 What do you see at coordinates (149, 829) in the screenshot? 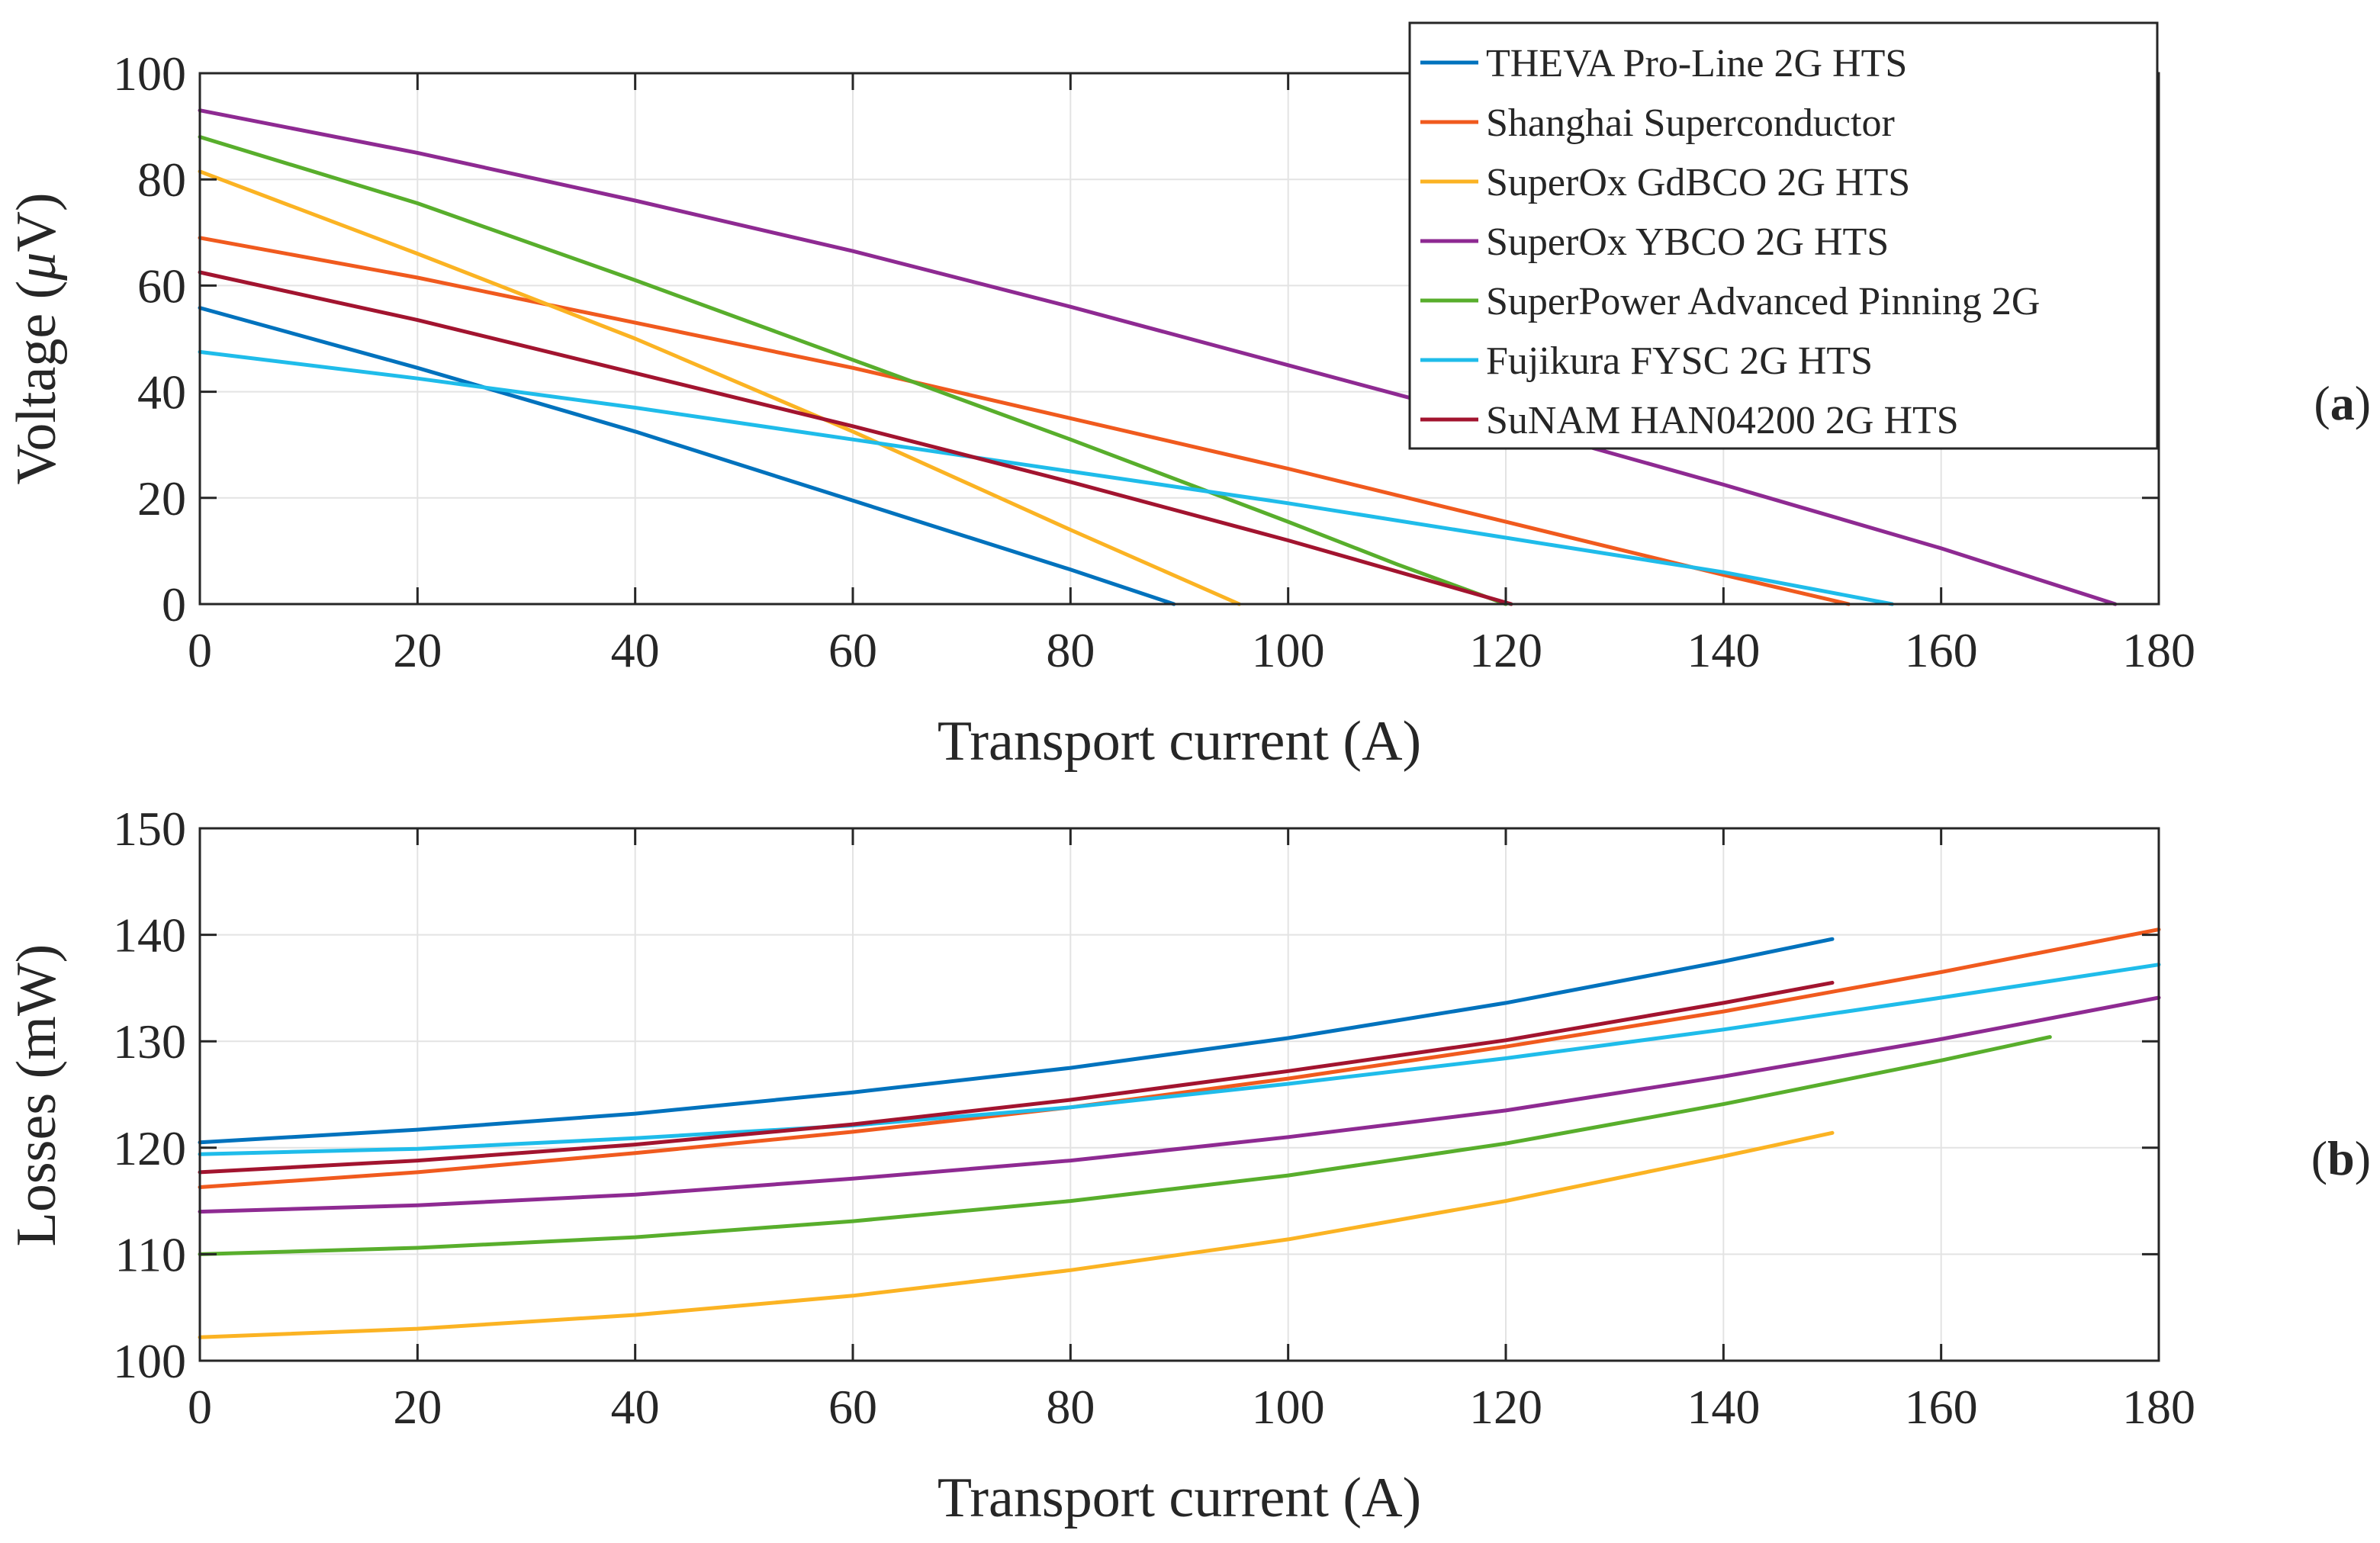
I see `y-tick-label: 150` at bounding box center [149, 829].